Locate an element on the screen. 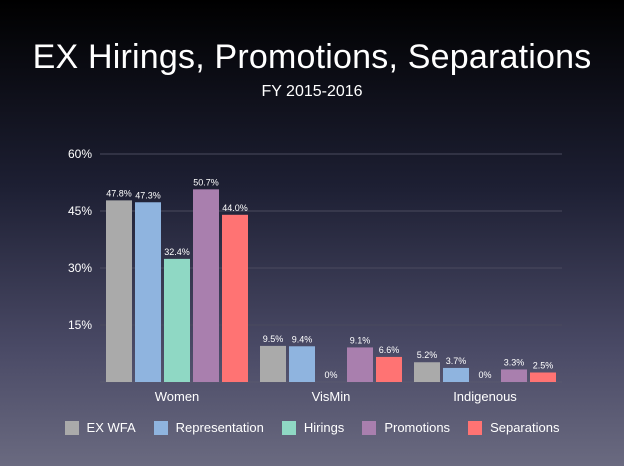 Image resolution: width=624 pixels, height=466 pixels. legend-item: Representation is located at coordinates (208, 427).